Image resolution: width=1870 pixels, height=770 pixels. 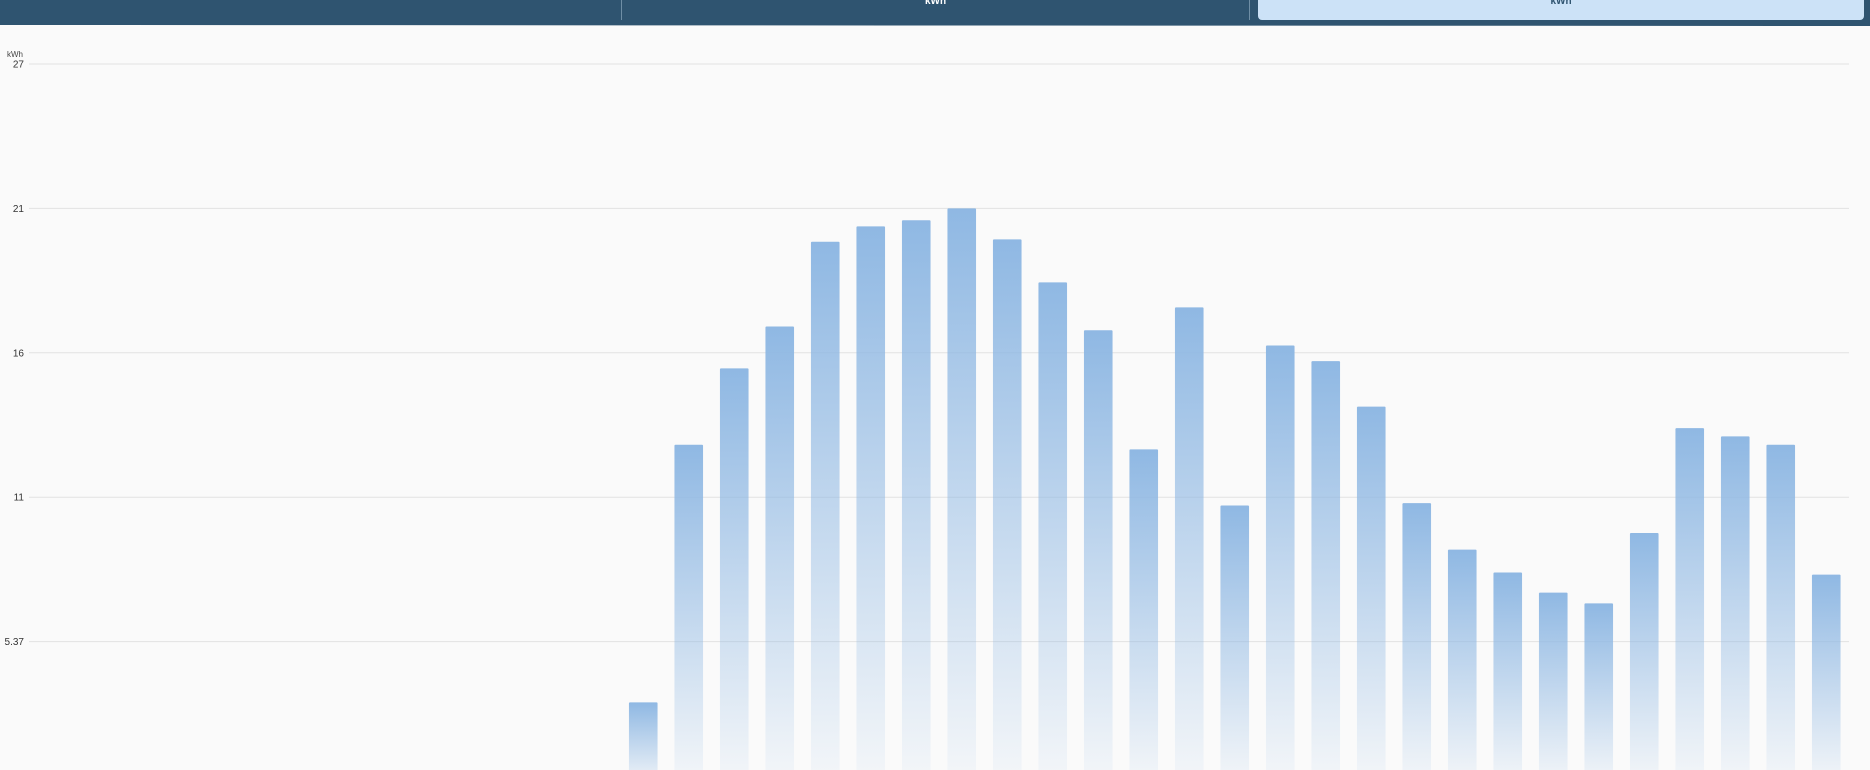 I want to click on y-tick-label: 16, so click(x=19, y=353).